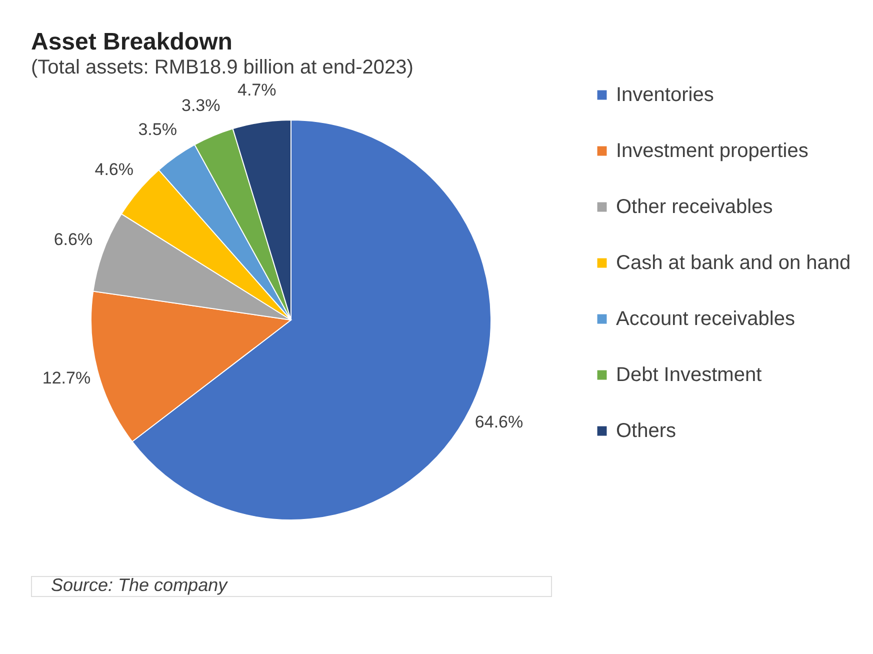  What do you see at coordinates (499, 422) in the screenshot?
I see `data-label: 64.6%` at bounding box center [499, 422].